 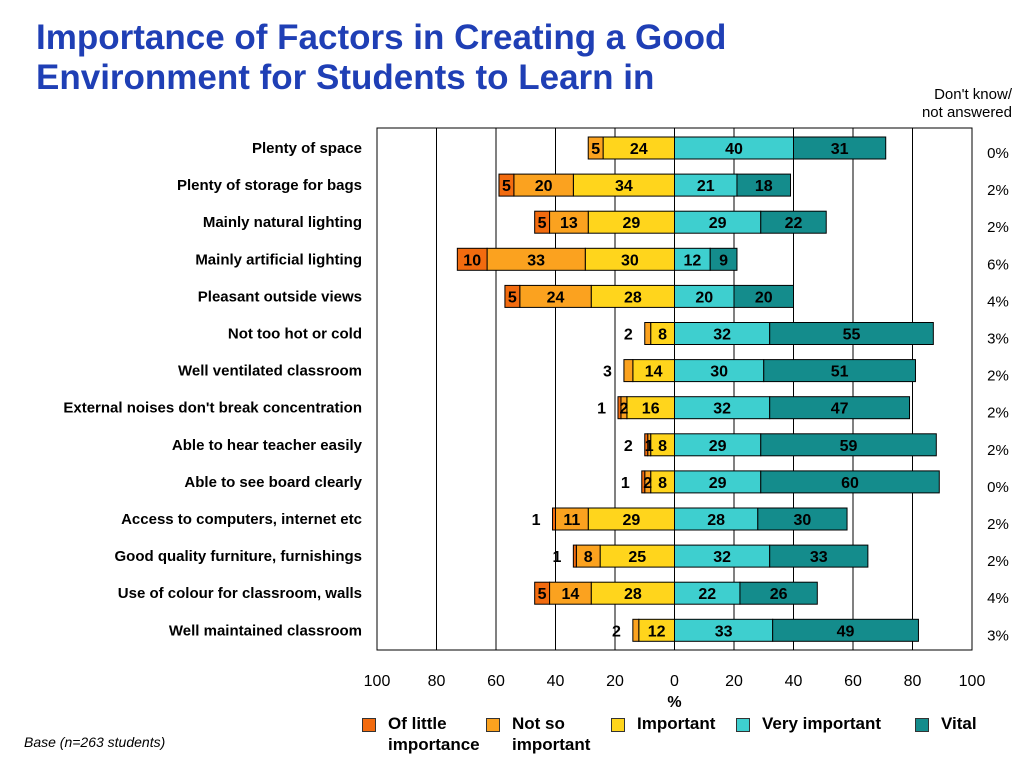 What do you see at coordinates (647, 483) in the screenshot?
I see `data-label-not-so-important: 2` at bounding box center [647, 483].